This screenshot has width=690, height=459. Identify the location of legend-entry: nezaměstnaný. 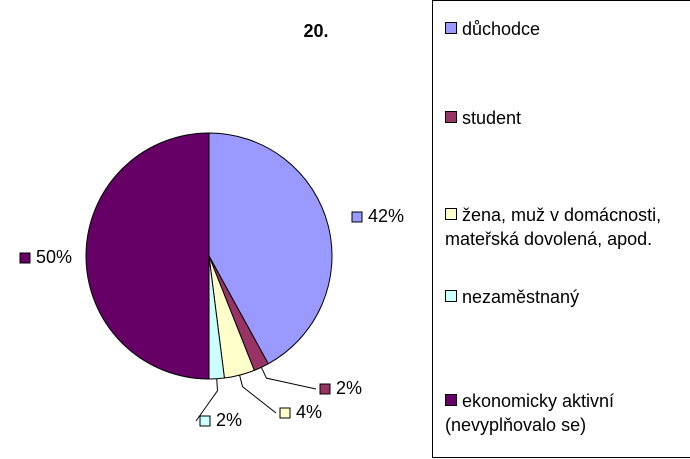
(560, 297).